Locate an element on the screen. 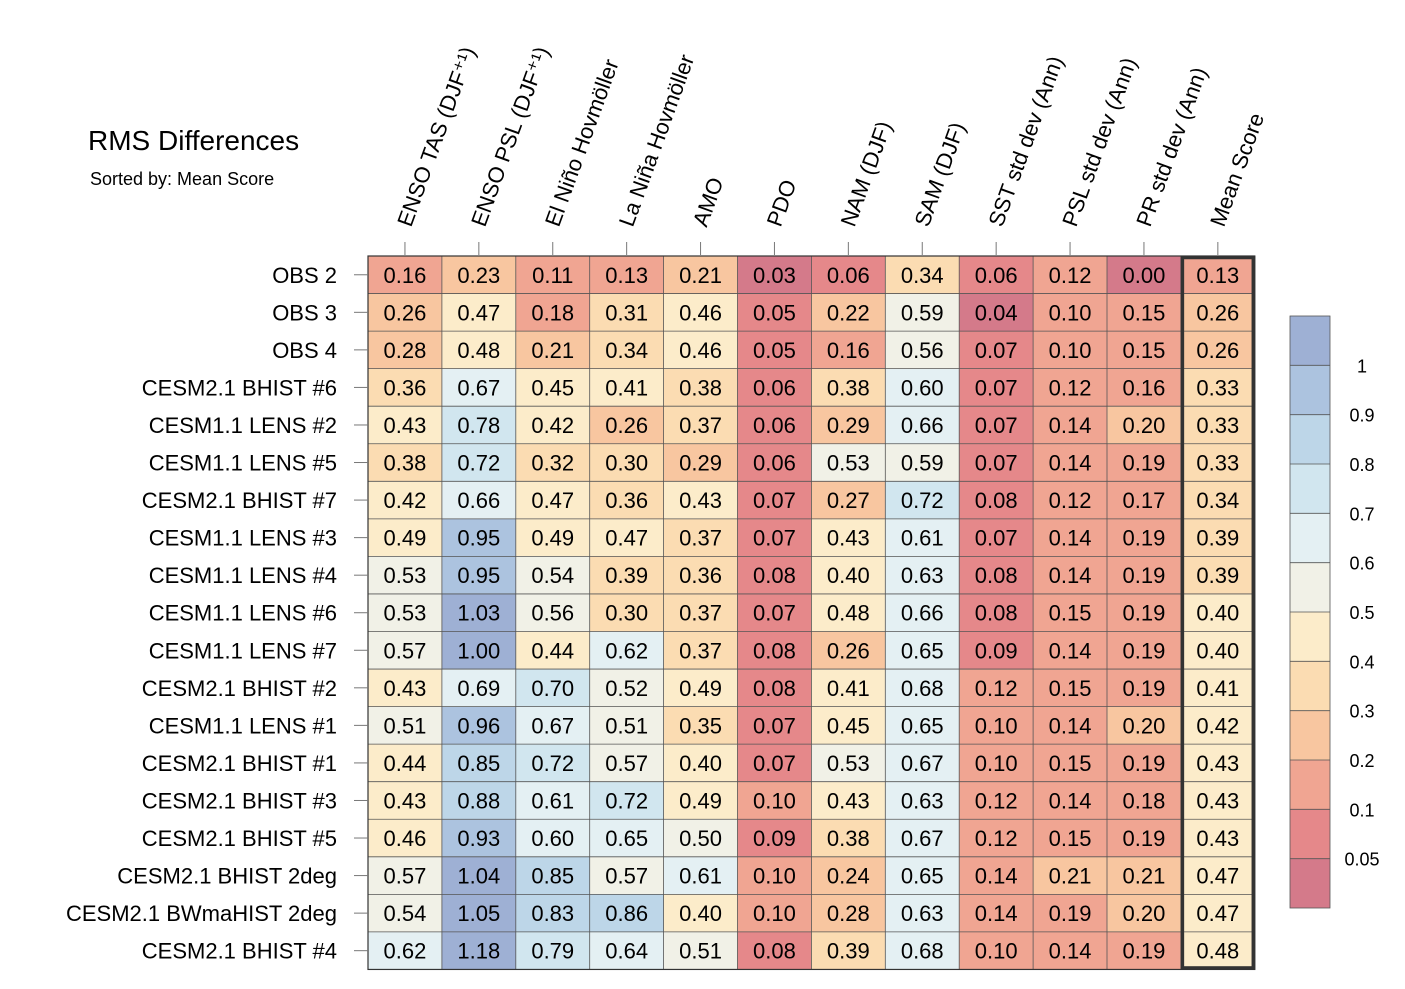 The image size is (1405, 989). row-label: CESM2.1 BWmaHIST 2deg is located at coordinates (201, 913).